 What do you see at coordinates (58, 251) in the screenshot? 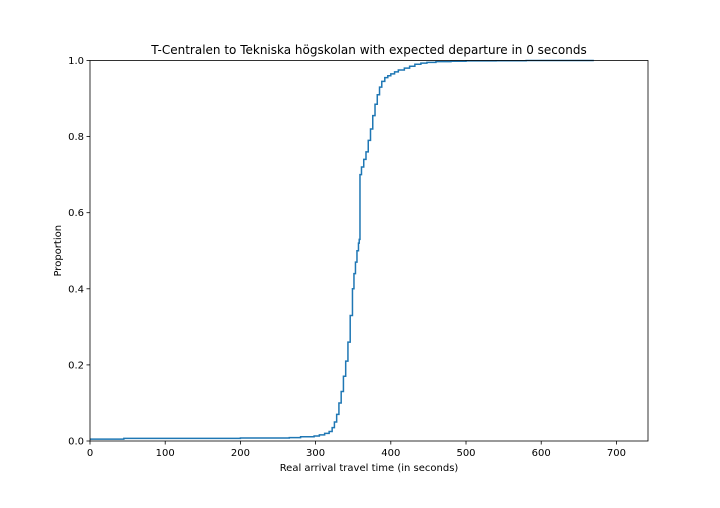
I see `y-axis-label: Proportion` at bounding box center [58, 251].